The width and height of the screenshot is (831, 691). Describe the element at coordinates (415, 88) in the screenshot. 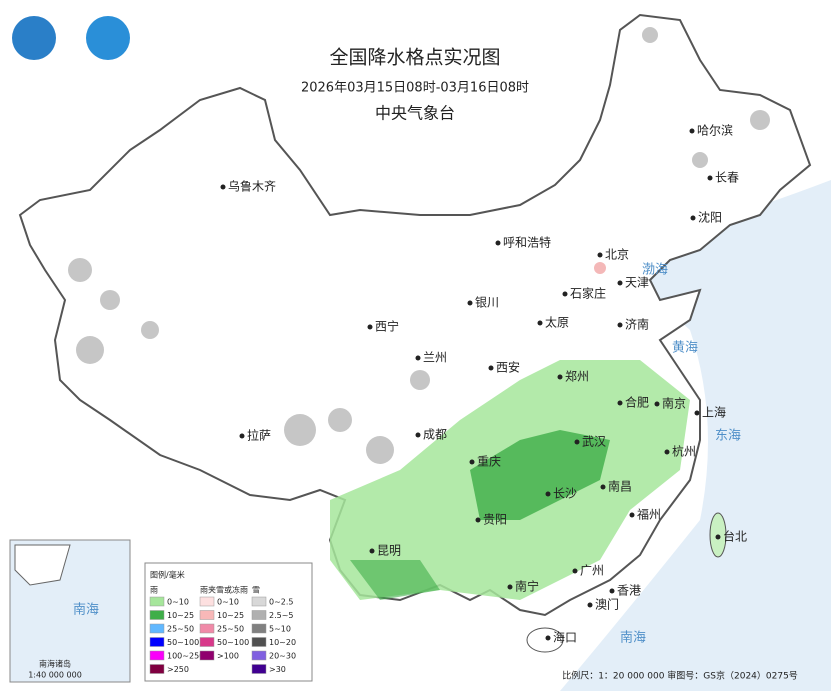

I see `date-range: 2026年03月15日08时-03月16日08时` at that location.